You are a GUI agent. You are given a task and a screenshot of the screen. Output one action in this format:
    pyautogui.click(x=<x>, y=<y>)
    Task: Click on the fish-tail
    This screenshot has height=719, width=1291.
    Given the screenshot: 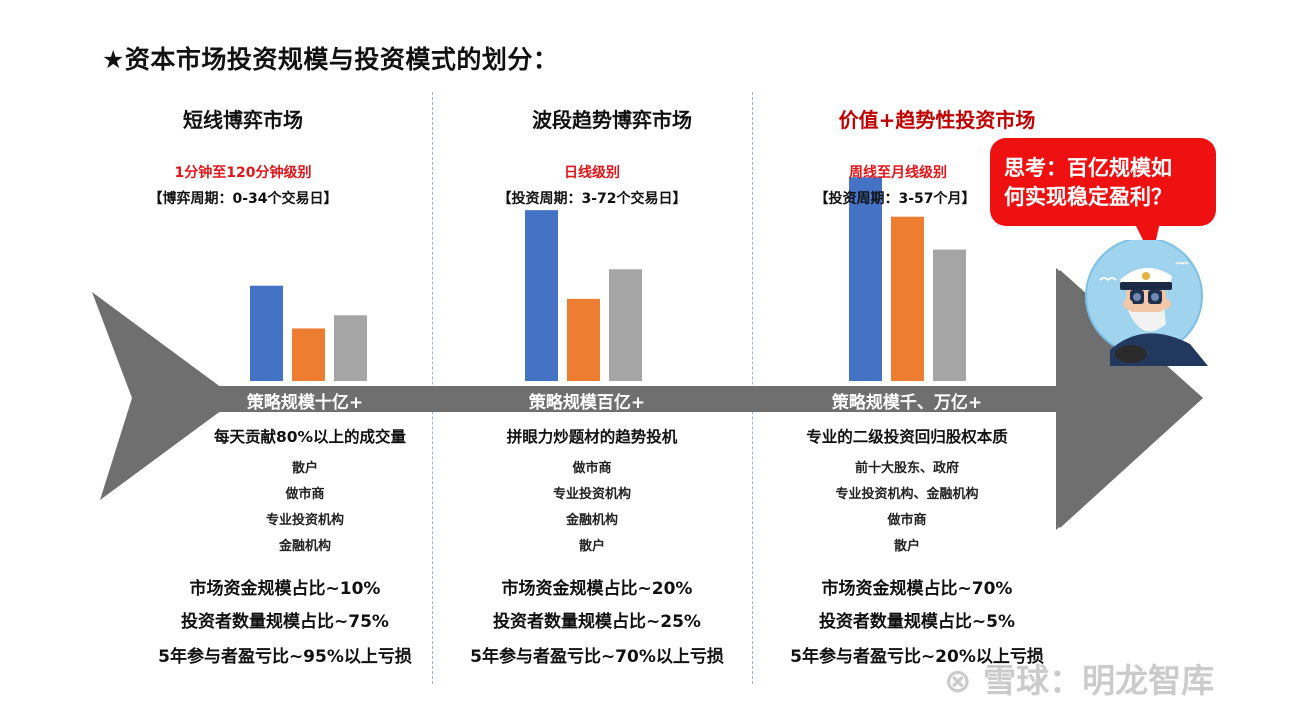 What is the action you would take?
    pyautogui.click(x=157, y=396)
    